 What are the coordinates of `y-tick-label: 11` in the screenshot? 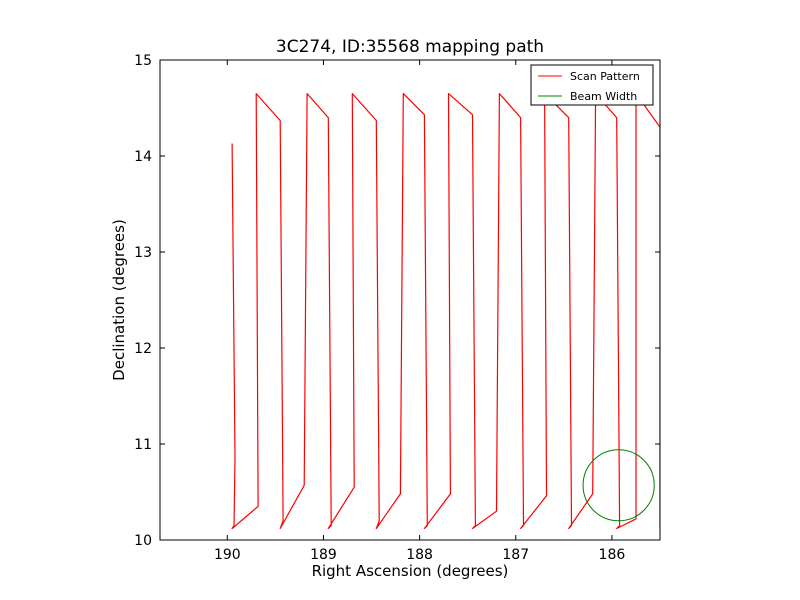 It's located at (143, 445).